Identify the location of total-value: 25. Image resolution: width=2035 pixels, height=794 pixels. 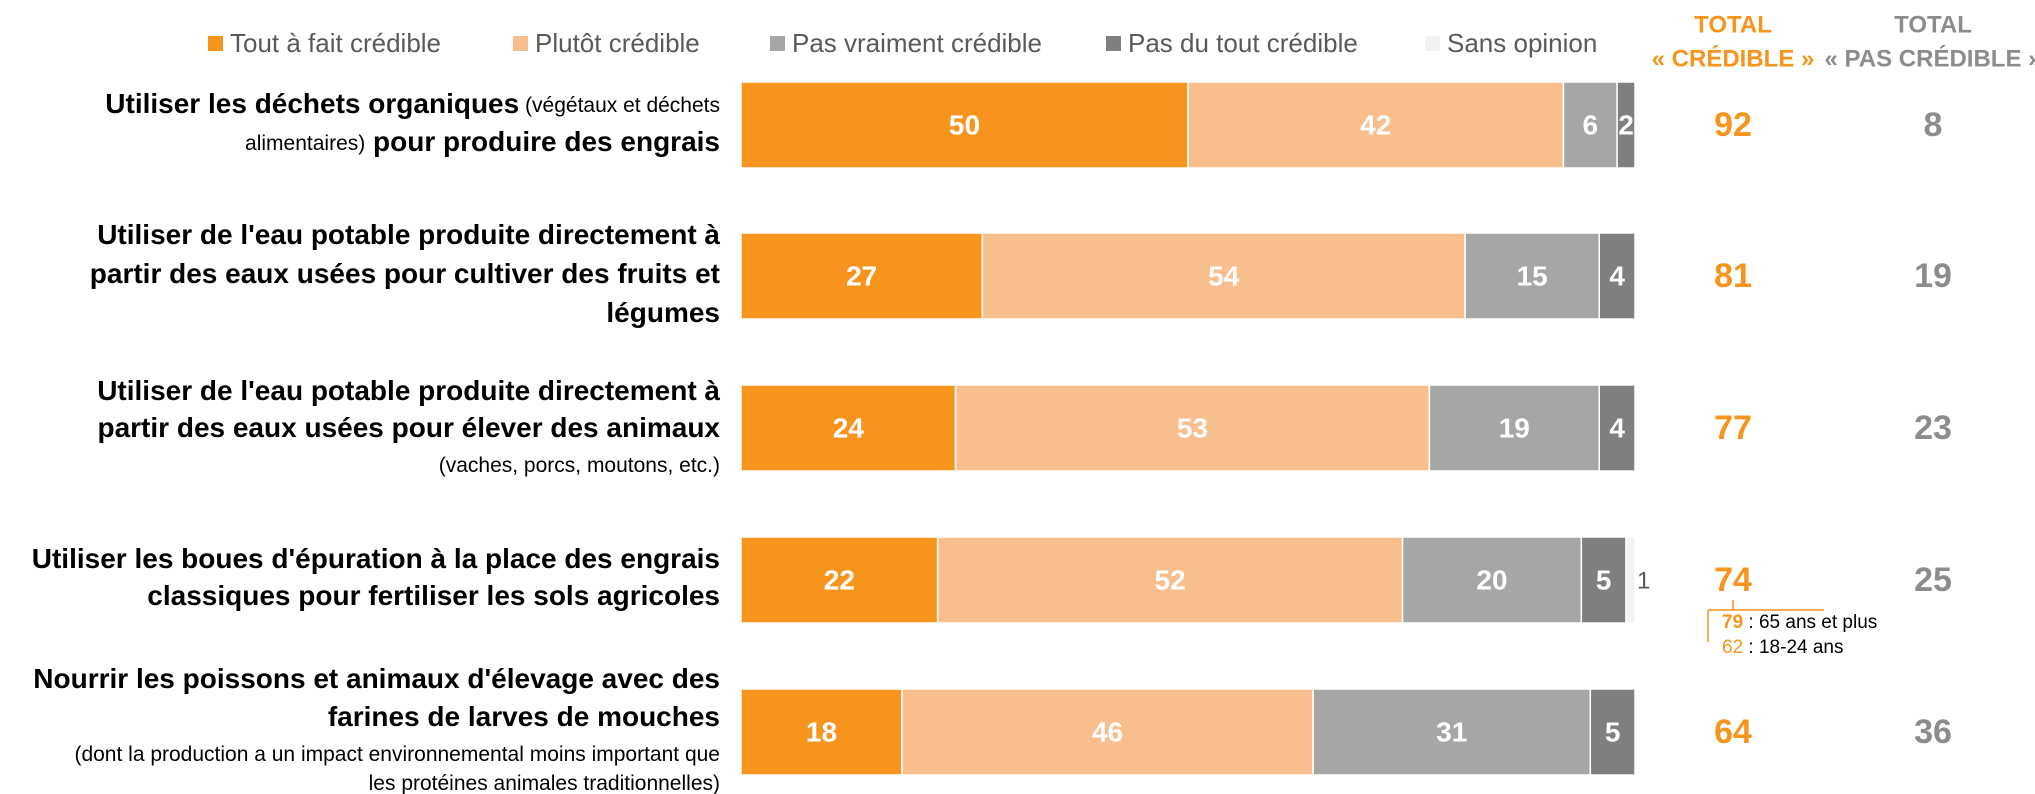
(1933, 580).